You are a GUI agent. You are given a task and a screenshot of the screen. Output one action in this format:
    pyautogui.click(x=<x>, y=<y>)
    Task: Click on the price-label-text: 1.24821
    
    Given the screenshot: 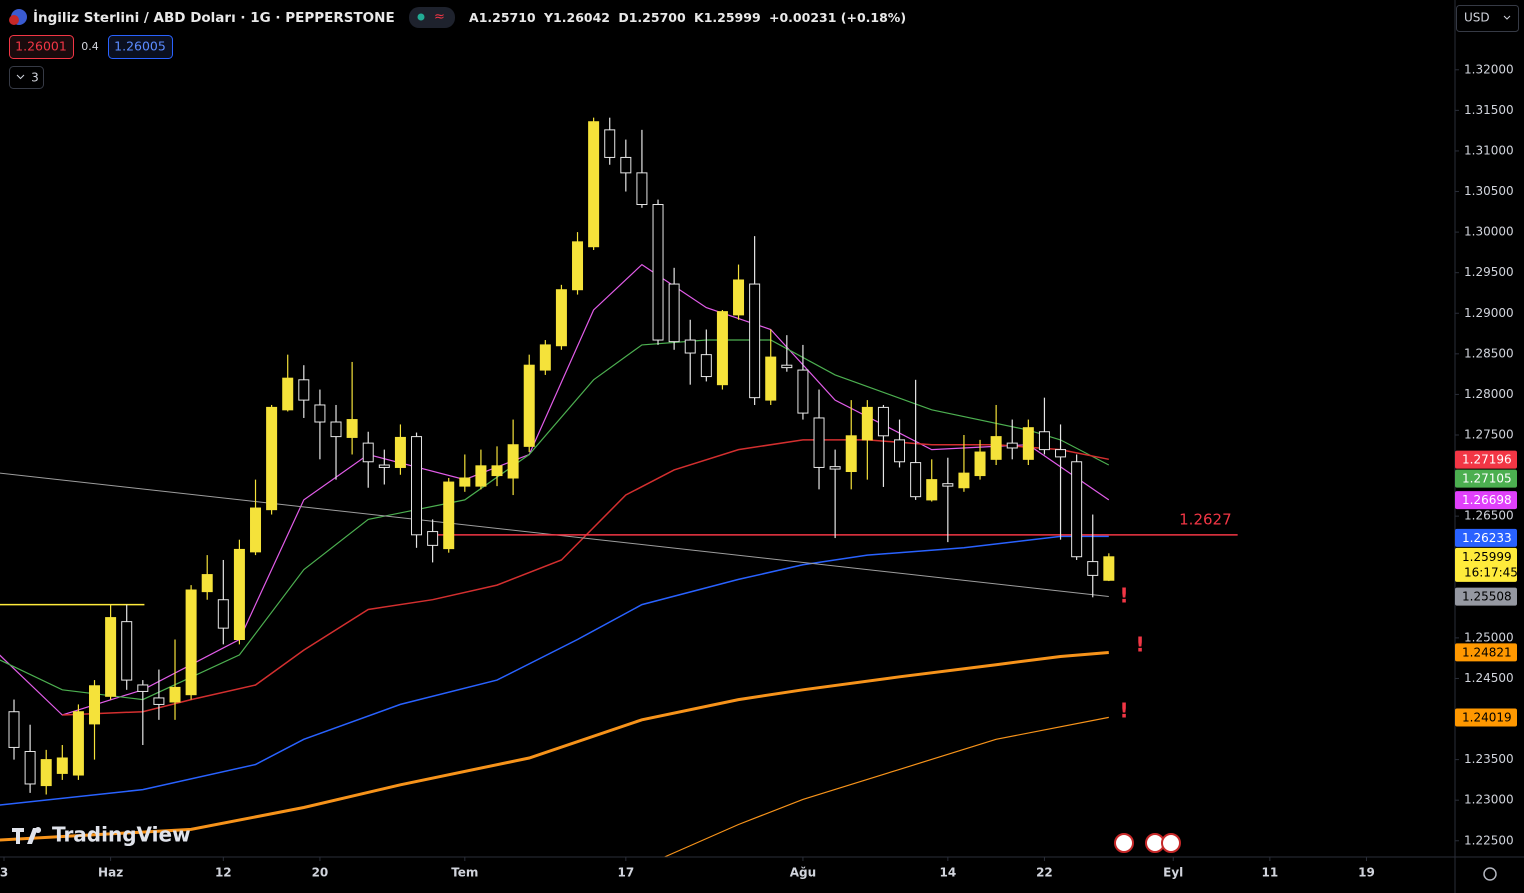 What is the action you would take?
    pyautogui.click(x=1487, y=652)
    